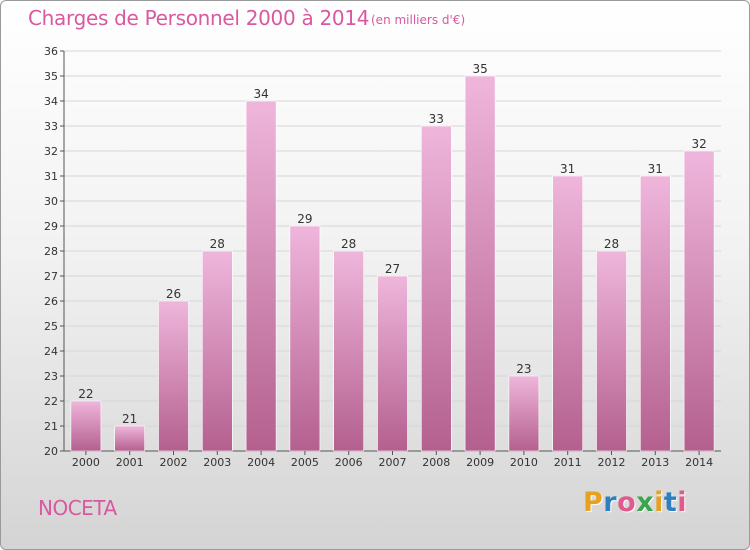  I want to click on x-tick-label: 2003, so click(217, 462).